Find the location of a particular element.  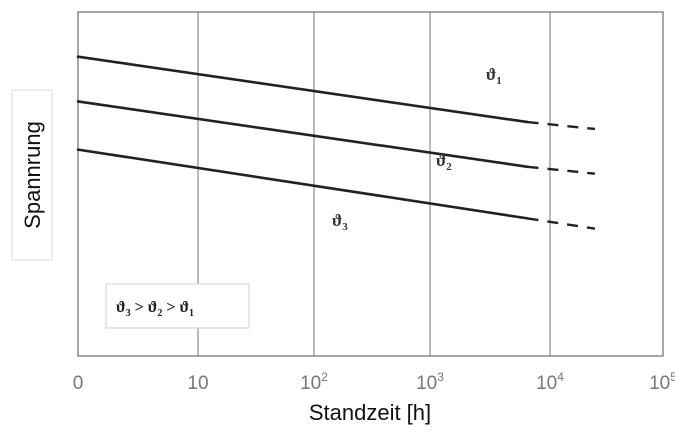

x-axis-title: Standzeit [h] is located at coordinates (370, 412).